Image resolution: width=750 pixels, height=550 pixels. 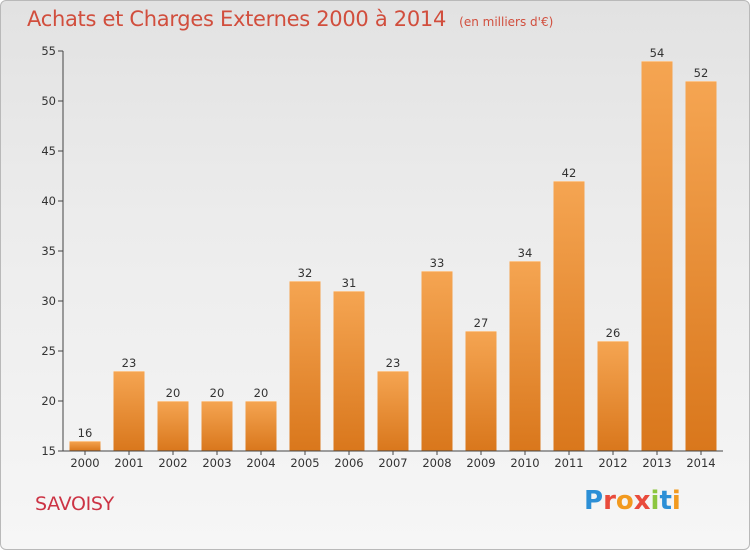 What do you see at coordinates (700, 463) in the screenshot?
I see `x-tick-label: 2014` at bounding box center [700, 463].